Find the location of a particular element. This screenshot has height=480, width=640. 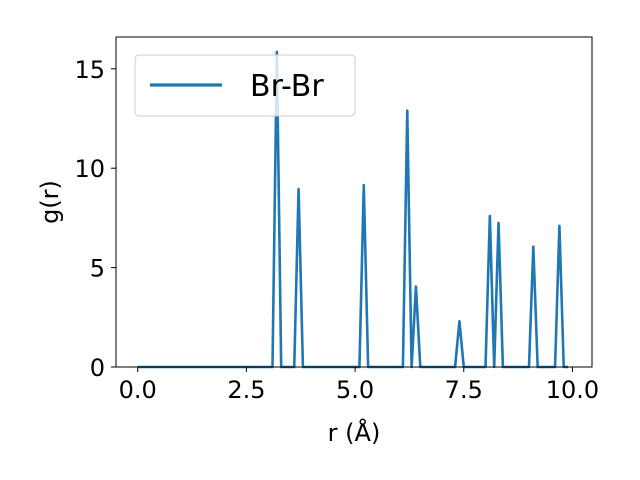

legend: Br-Br is located at coordinates (245, 85).